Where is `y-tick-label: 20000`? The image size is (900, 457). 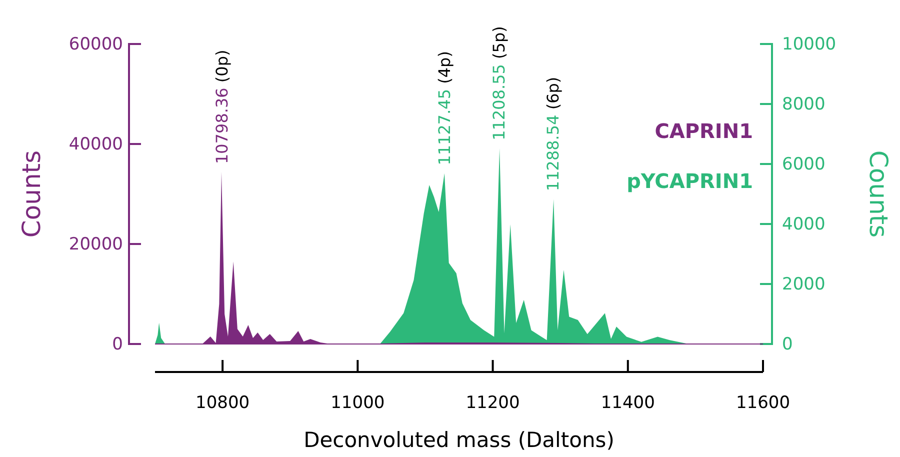
y-tick-label: 20000 is located at coordinates (95, 244).